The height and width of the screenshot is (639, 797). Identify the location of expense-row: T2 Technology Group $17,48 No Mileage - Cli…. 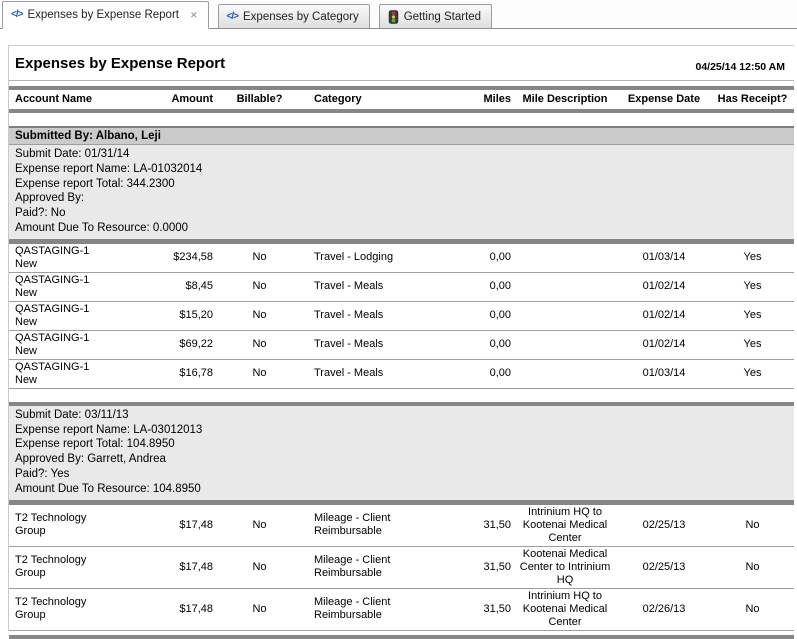
(401, 525).